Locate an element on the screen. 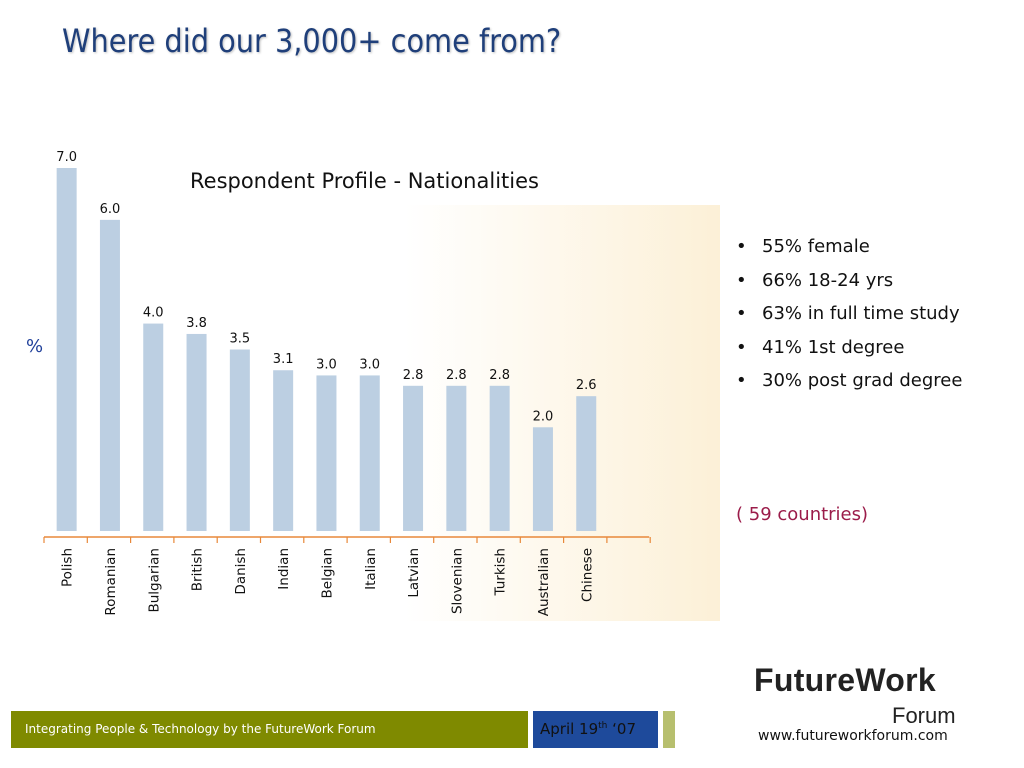 This screenshot has height=768, width=1024. data-label: 7.0 is located at coordinates (66, 157).